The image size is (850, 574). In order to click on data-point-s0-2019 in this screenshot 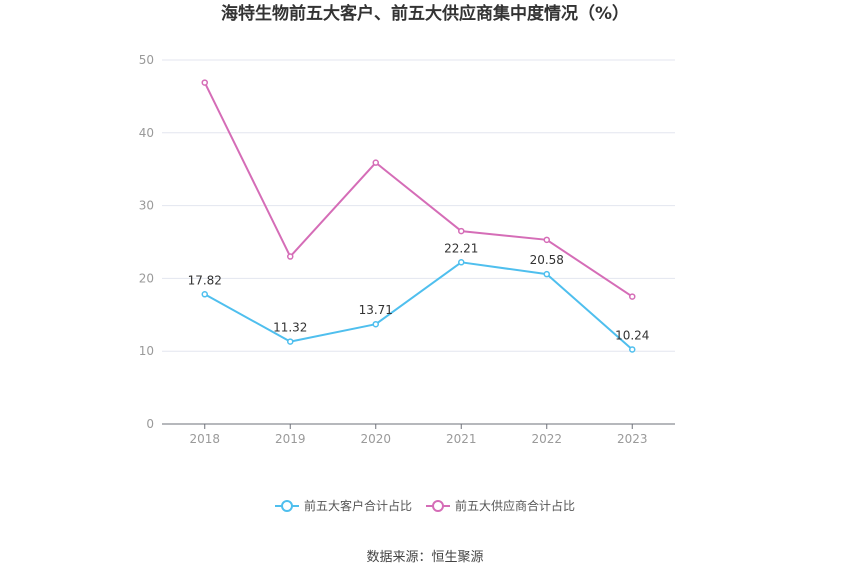, I will do `click(290, 341)`.